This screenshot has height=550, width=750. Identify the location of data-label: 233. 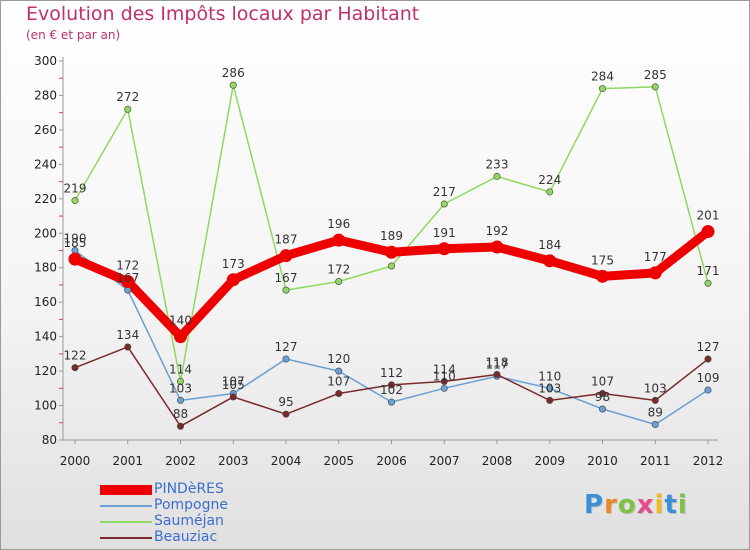
(497, 164).